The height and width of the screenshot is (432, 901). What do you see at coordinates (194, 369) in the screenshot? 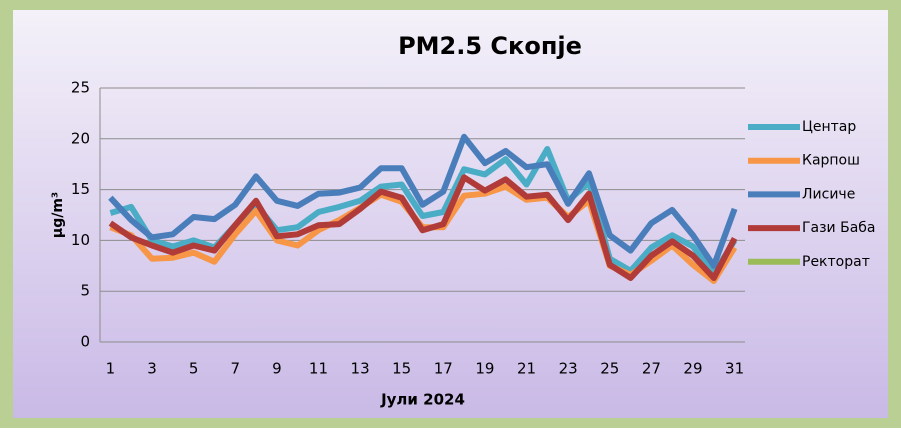
I see `x-tick-label: 5` at bounding box center [194, 369].